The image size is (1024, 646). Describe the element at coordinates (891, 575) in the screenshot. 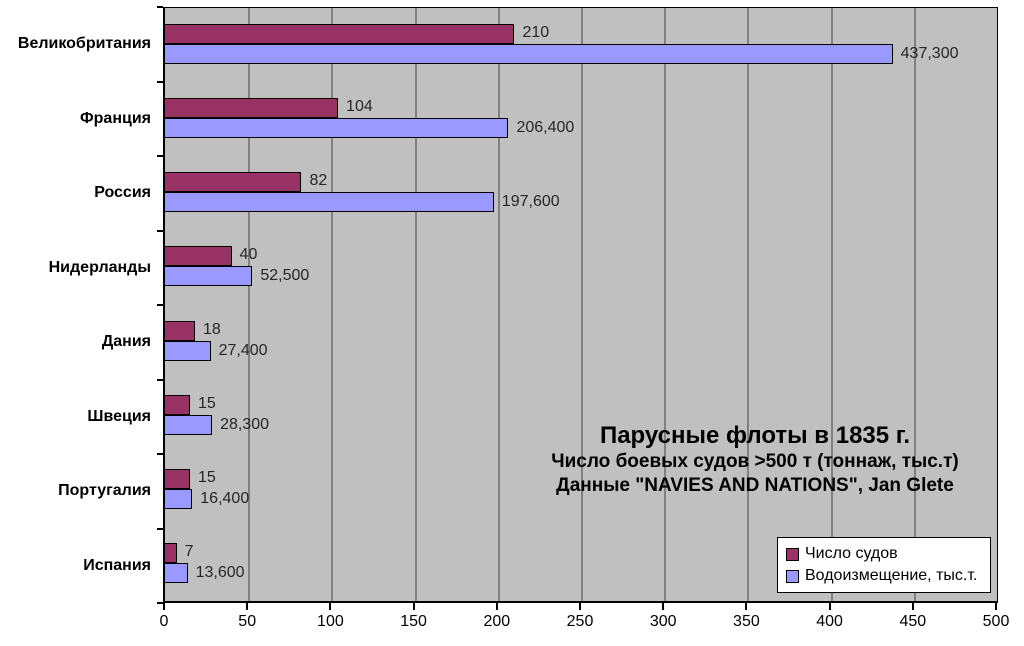

I see `legend-label: Водоизмещение, тыс.т.` at that location.